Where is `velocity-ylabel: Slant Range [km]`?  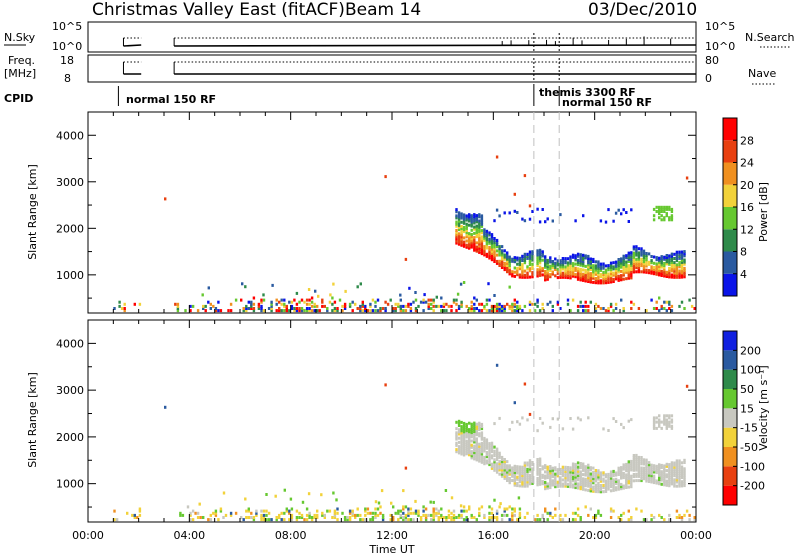
velocity-ylabel: Slant Range [km] is located at coordinates (32, 420).